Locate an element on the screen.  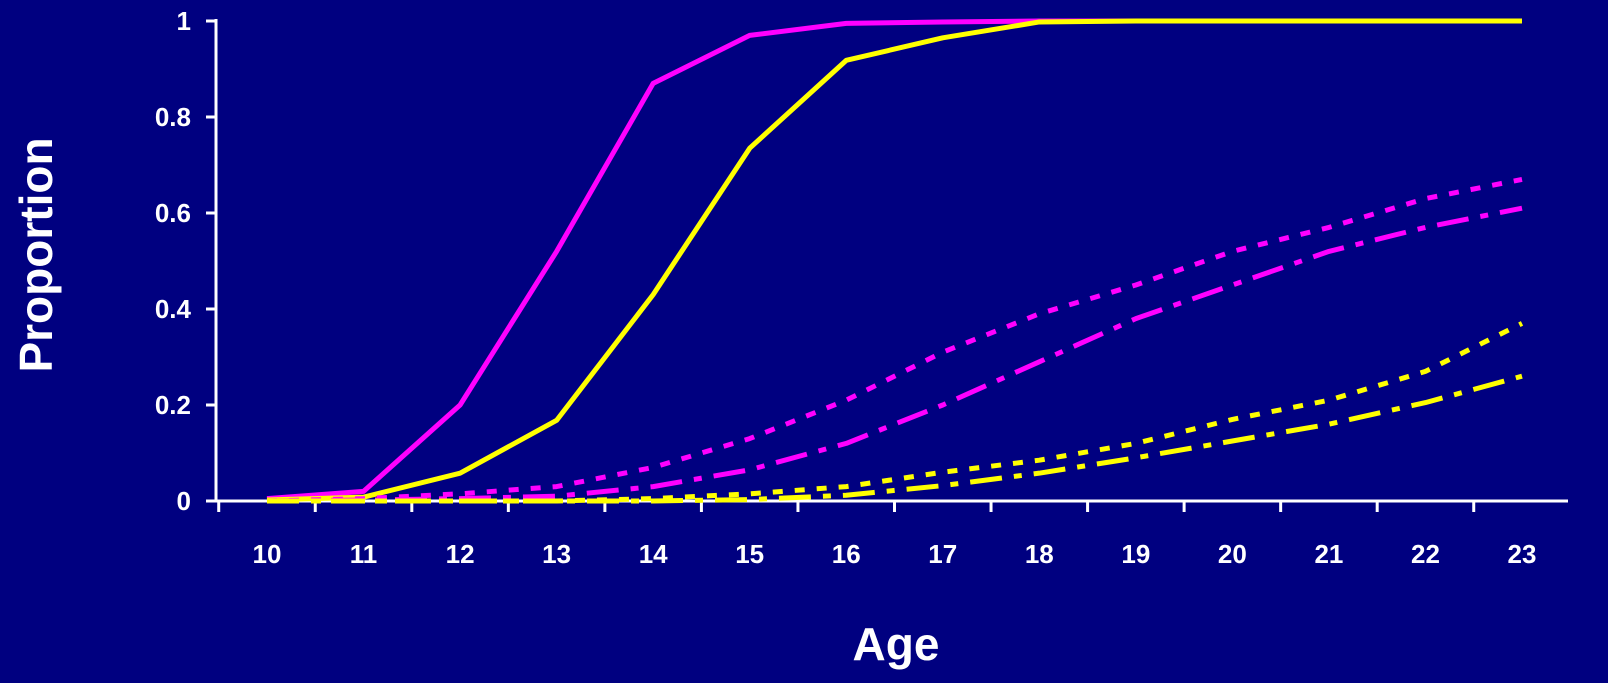
y-tick-label: 0.2 is located at coordinates (173, 405).